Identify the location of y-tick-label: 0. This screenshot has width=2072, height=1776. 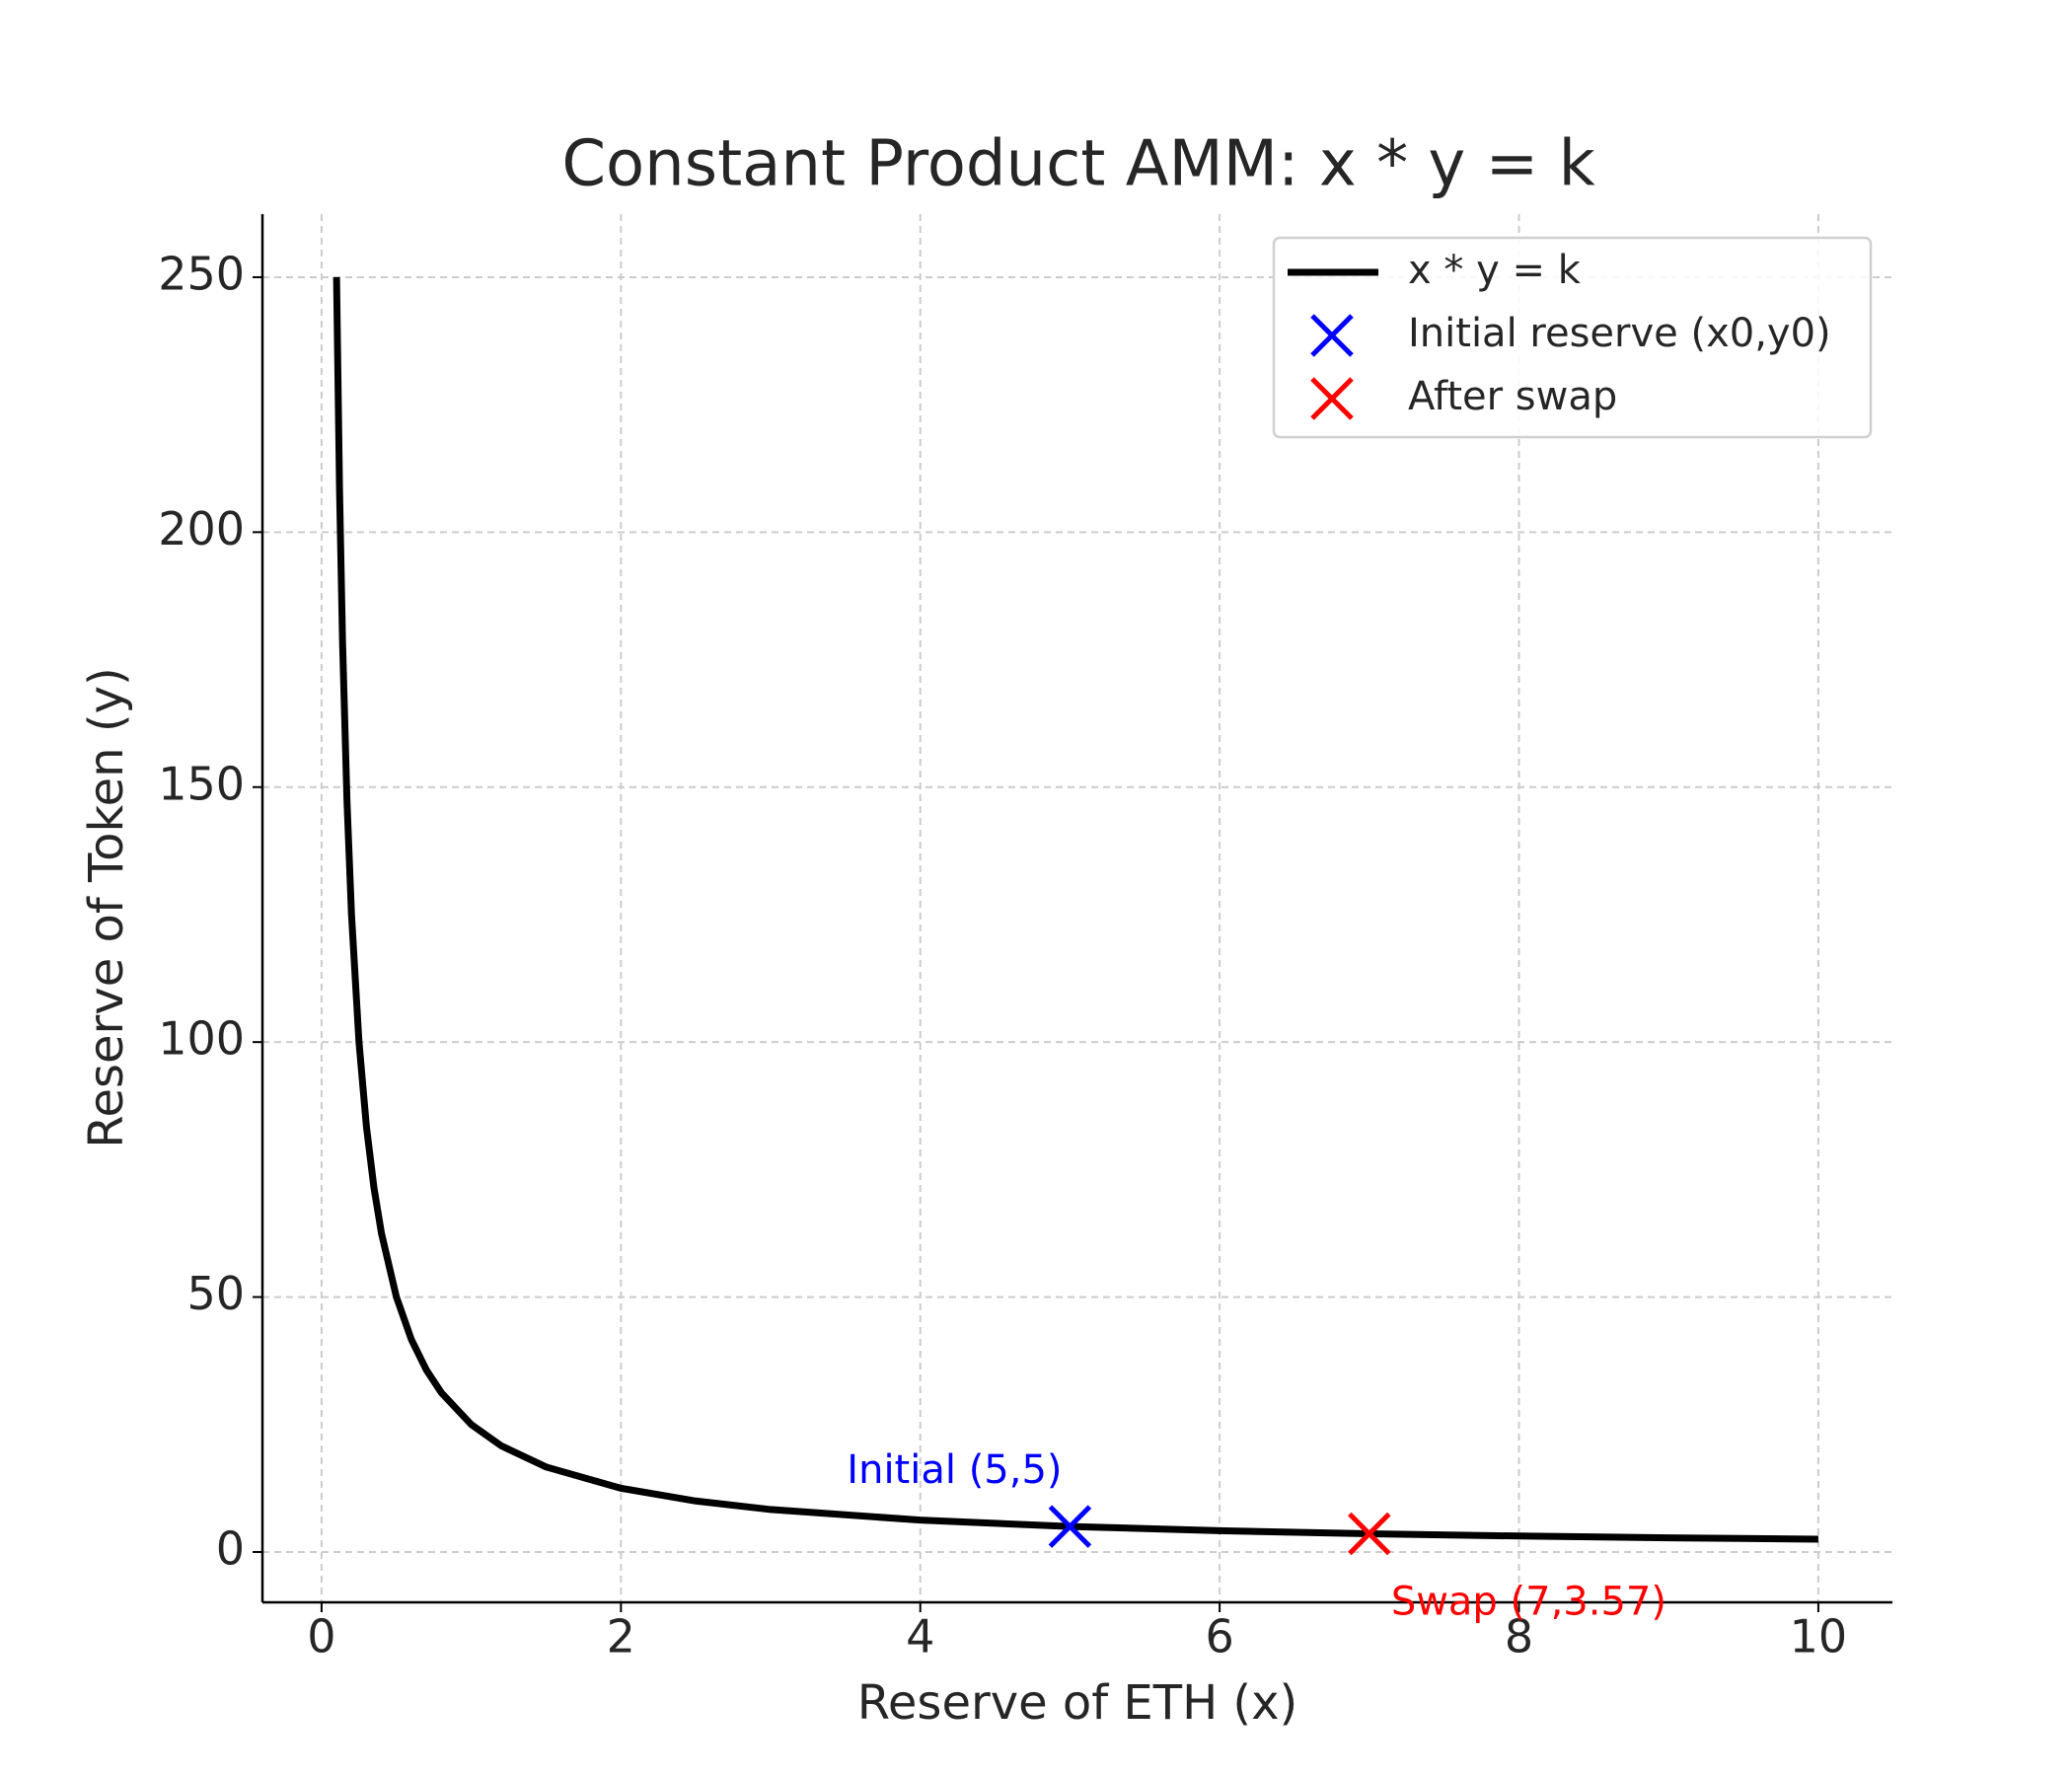
(230, 1548).